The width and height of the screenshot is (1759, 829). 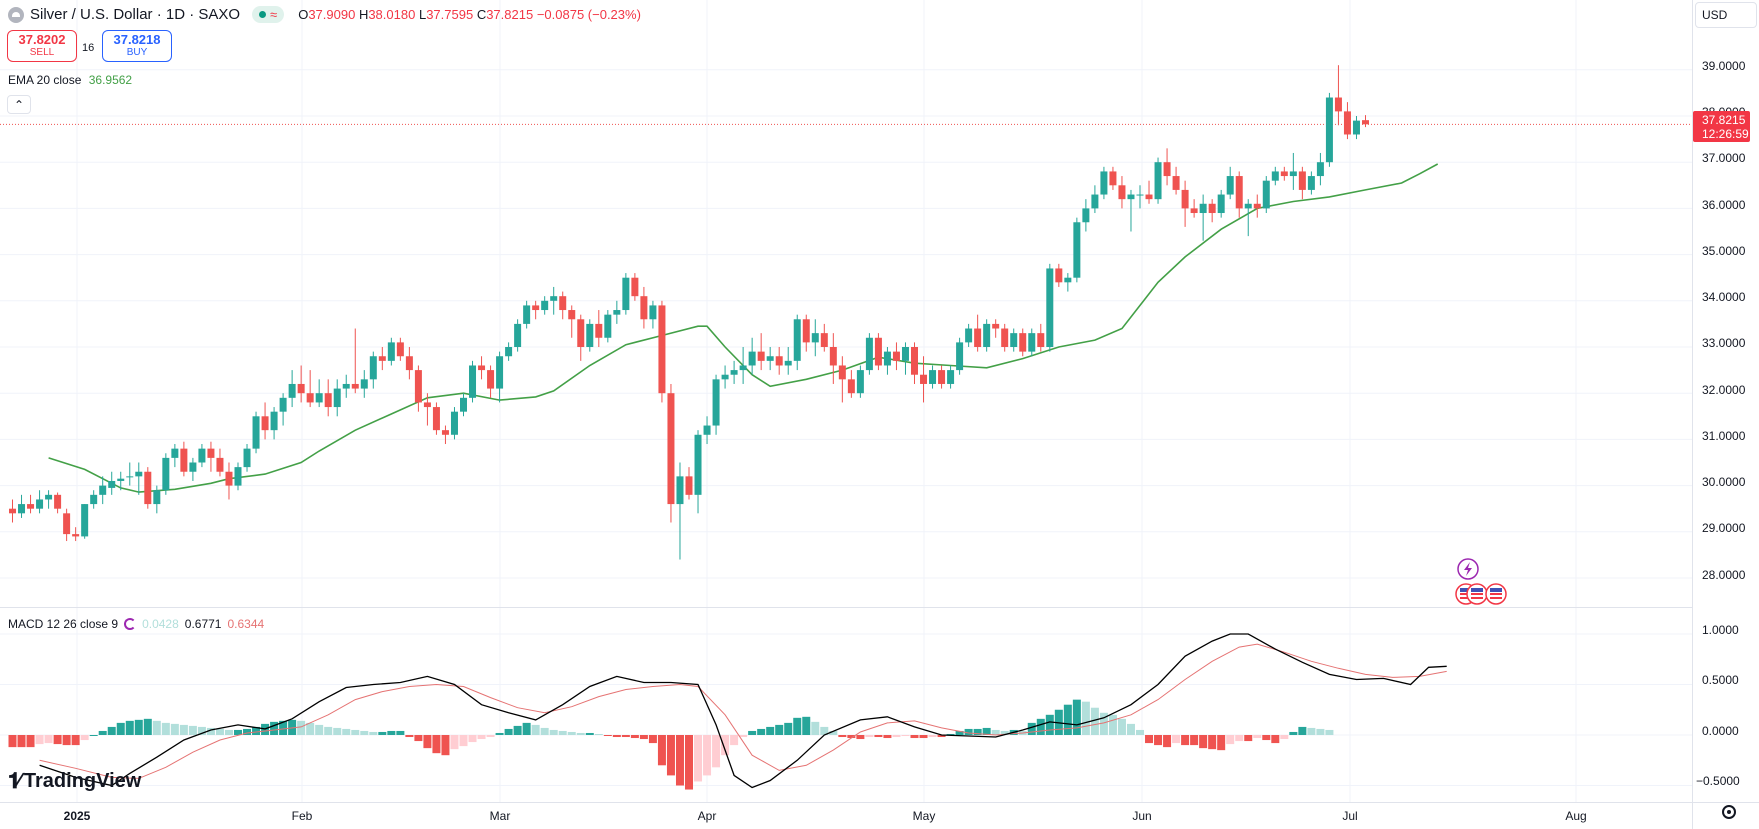 I want to click on macd-axis-labels: 1.0000 0.5000 0.0000 −0.5000, so click(x=1718, y=705).